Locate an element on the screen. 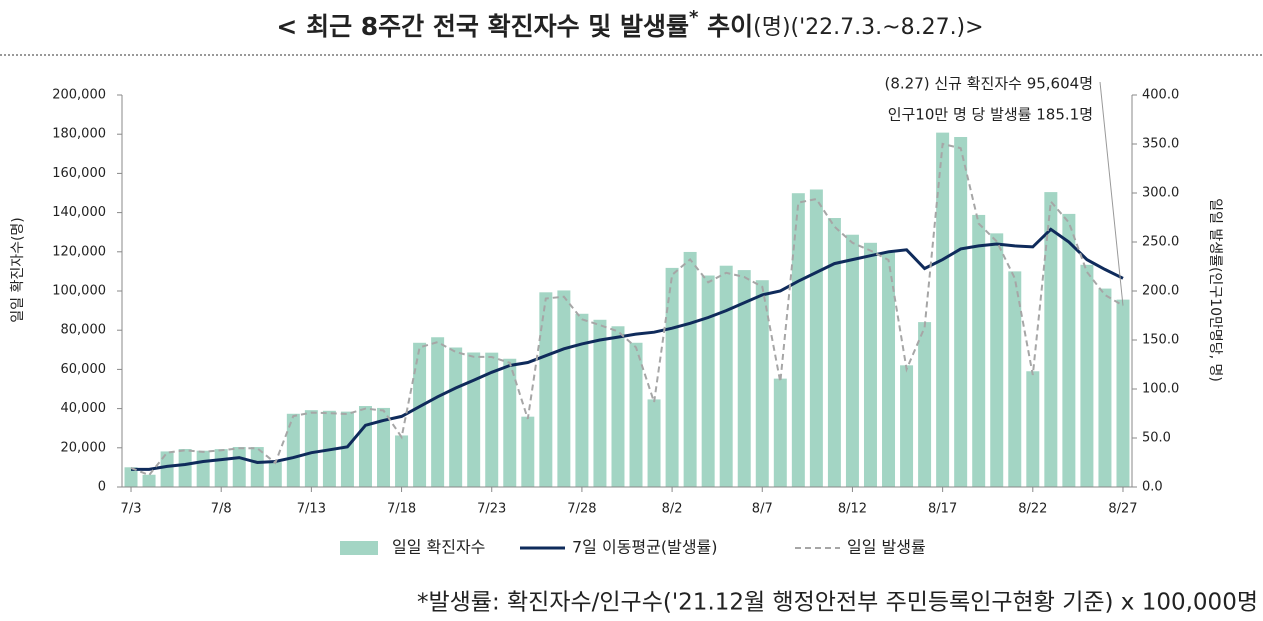 This screenshot has width=1263, height=621. y-tick-label: 120,000 is located at coordinates (79, 251).